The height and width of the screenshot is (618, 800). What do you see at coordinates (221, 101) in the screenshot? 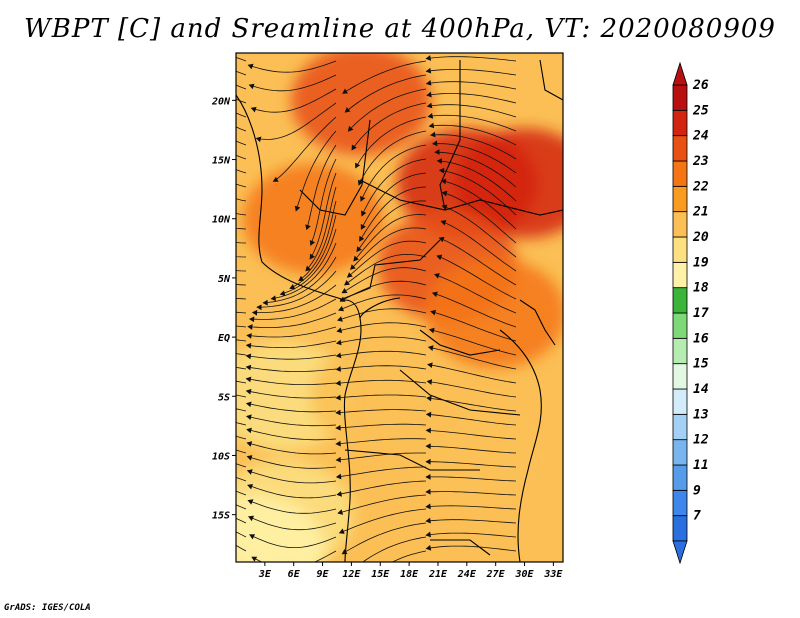
I see `y-tick-label-0: 20N` at bounding box center [221, 101].